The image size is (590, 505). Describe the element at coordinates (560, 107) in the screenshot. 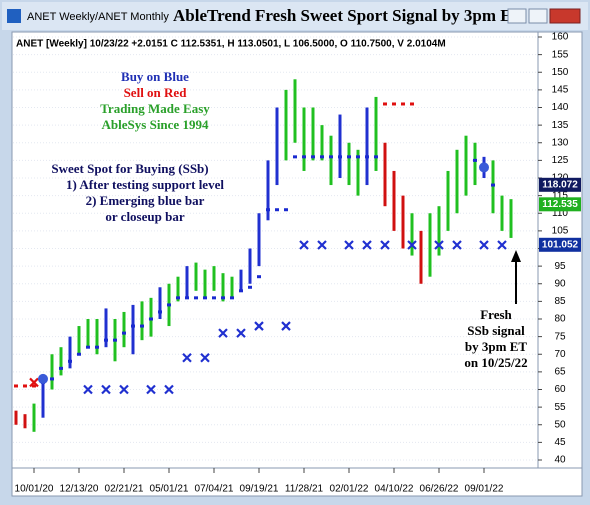

I see `y-tick-label: 140` at that location.